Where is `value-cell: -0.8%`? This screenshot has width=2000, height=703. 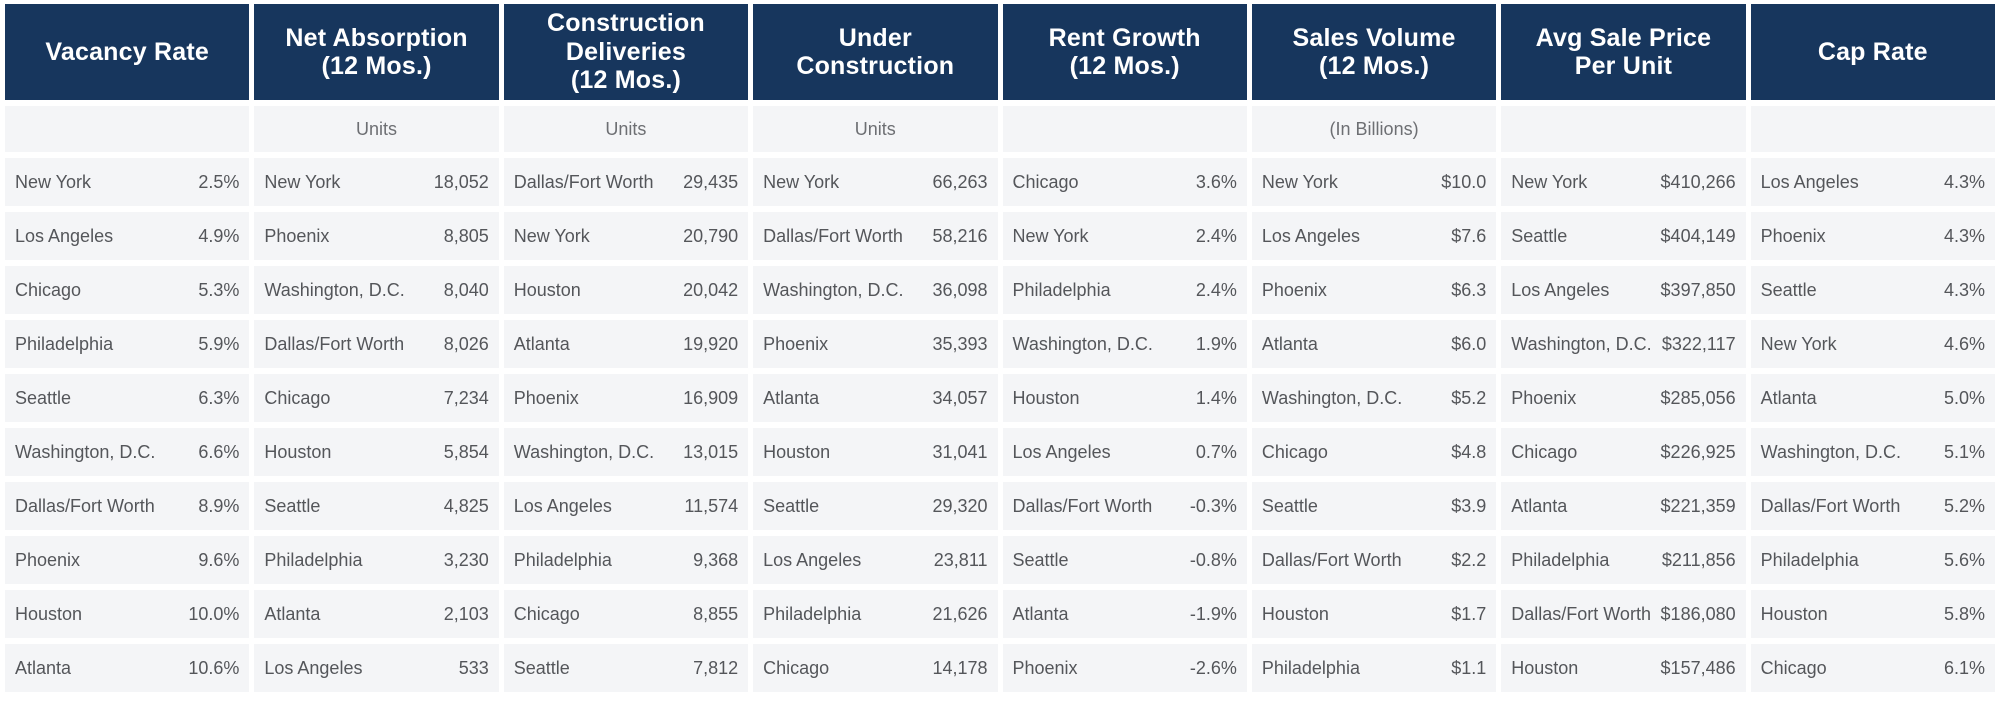 value-cell: -0.8% is located at coordinates (1213, 559).